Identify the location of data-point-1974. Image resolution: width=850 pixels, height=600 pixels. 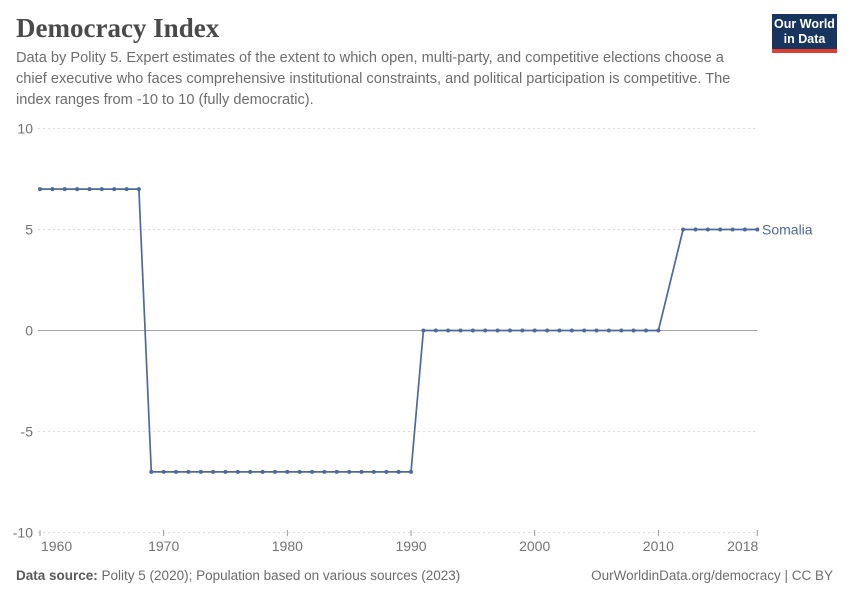
(213, 471).